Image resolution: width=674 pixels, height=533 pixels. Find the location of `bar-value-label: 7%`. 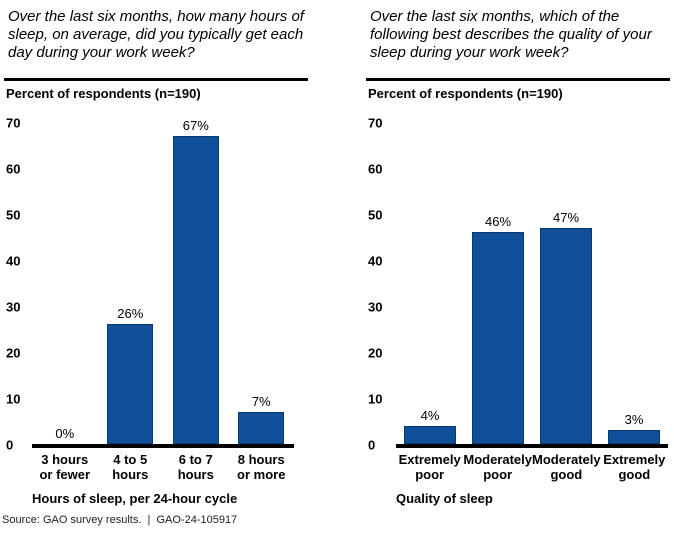

bar-value-label: 7% is located at coordinates (261, 401).